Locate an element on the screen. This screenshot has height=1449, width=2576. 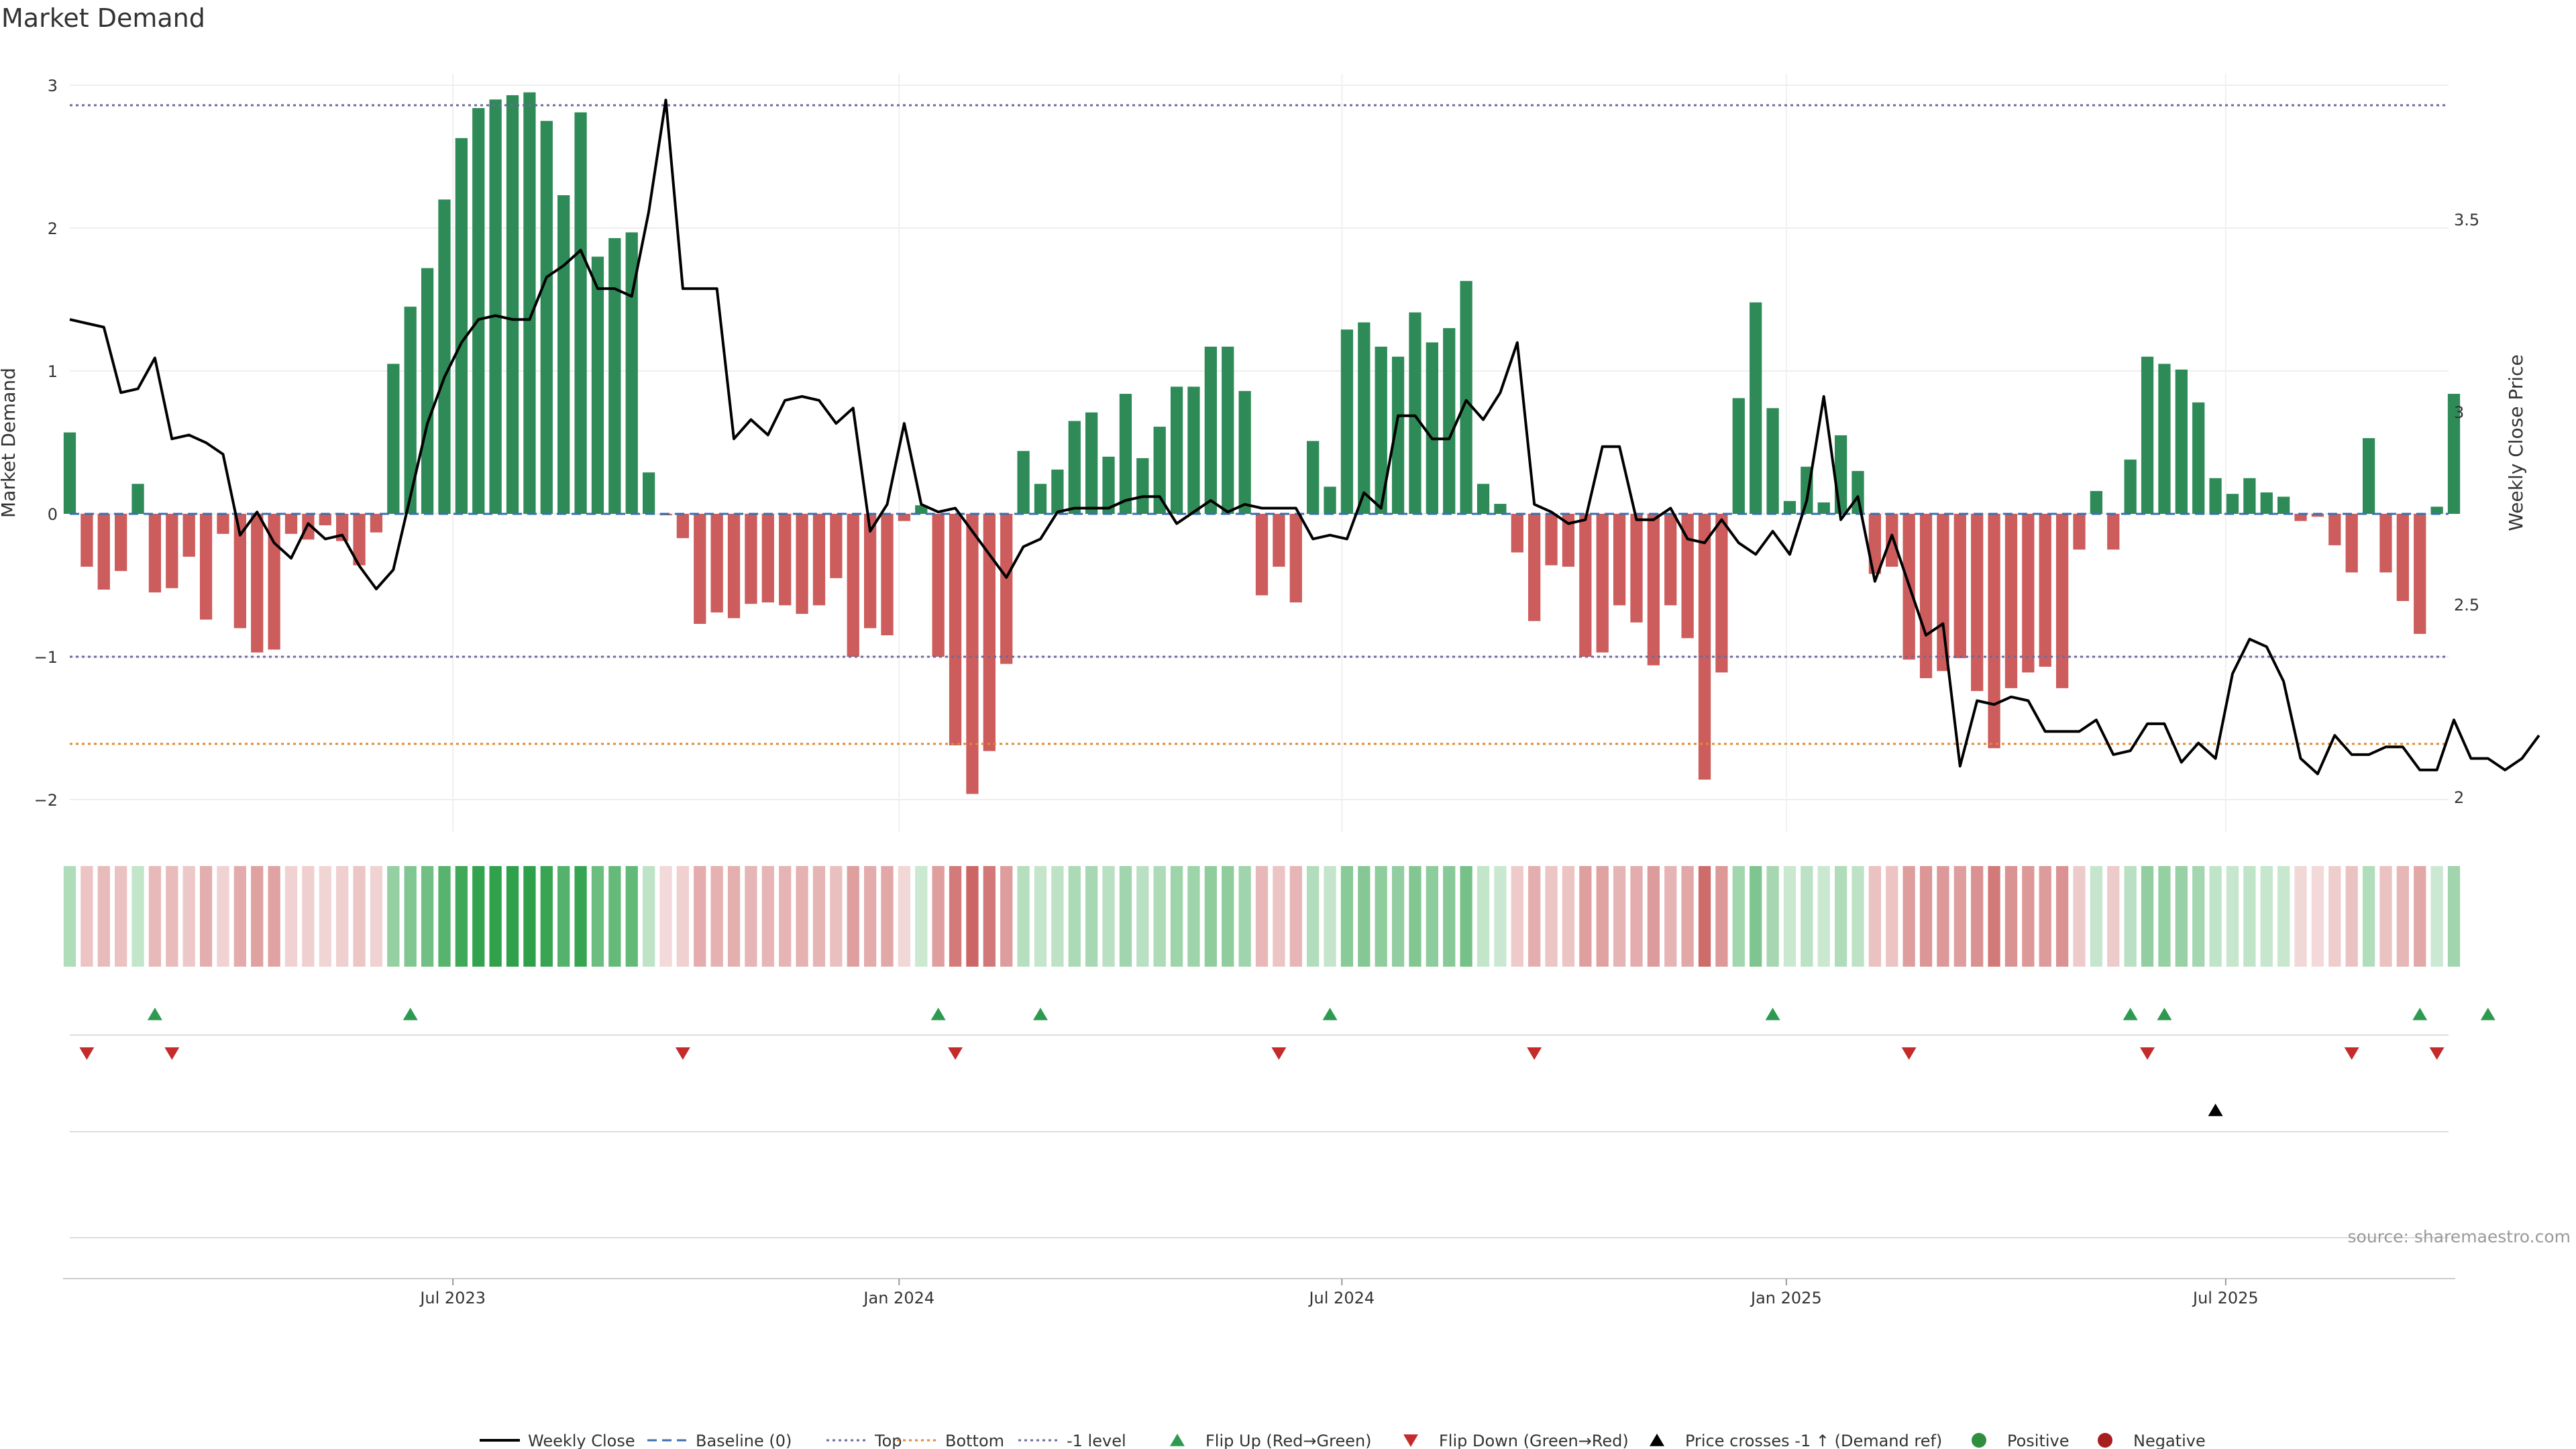
y-tick-label: 0 is located at coordinates (53, 514).